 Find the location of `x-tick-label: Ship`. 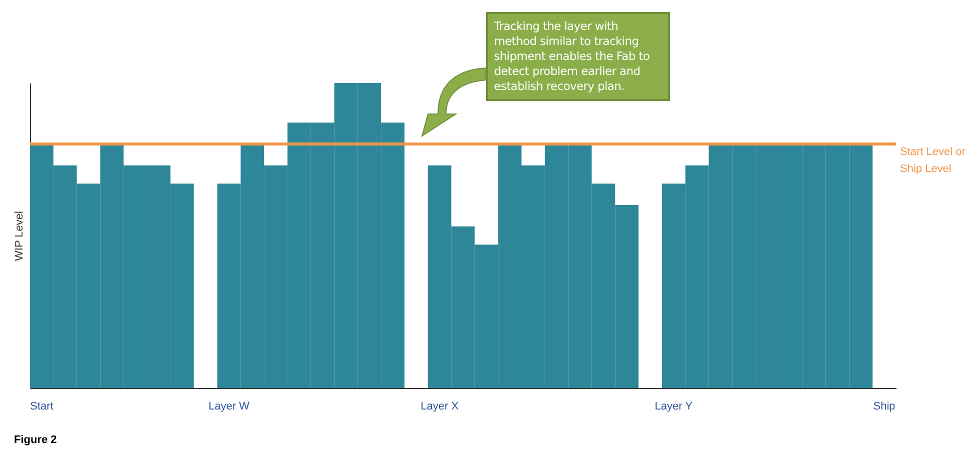

x-tick-label: Ship is located at coordinates (884, 406).